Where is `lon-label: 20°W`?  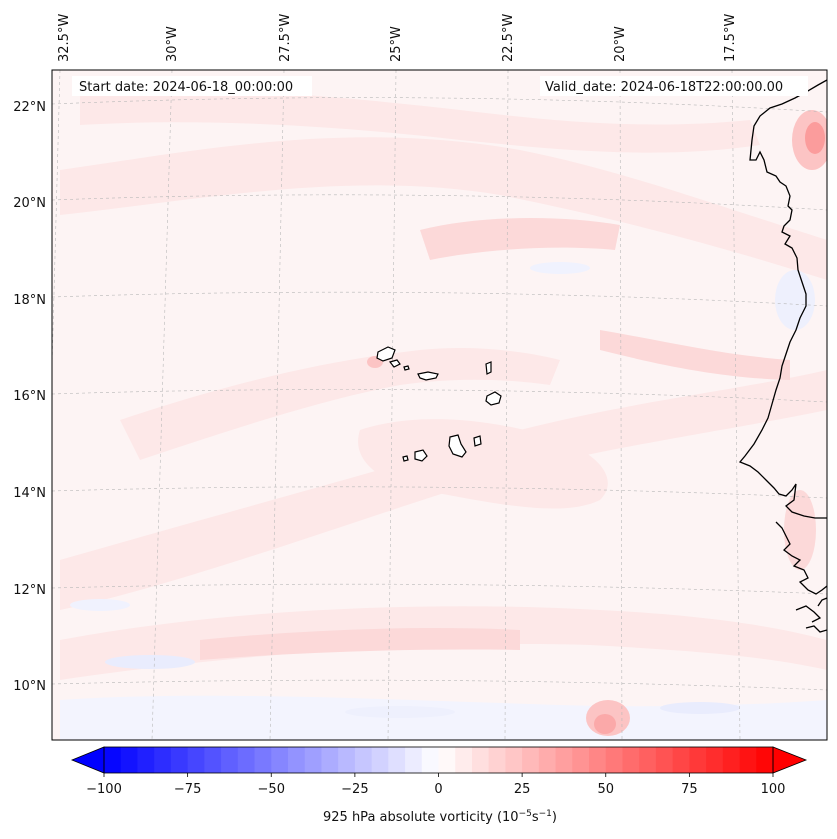
lon-label: 20°W is located at coordinates (620, 44).